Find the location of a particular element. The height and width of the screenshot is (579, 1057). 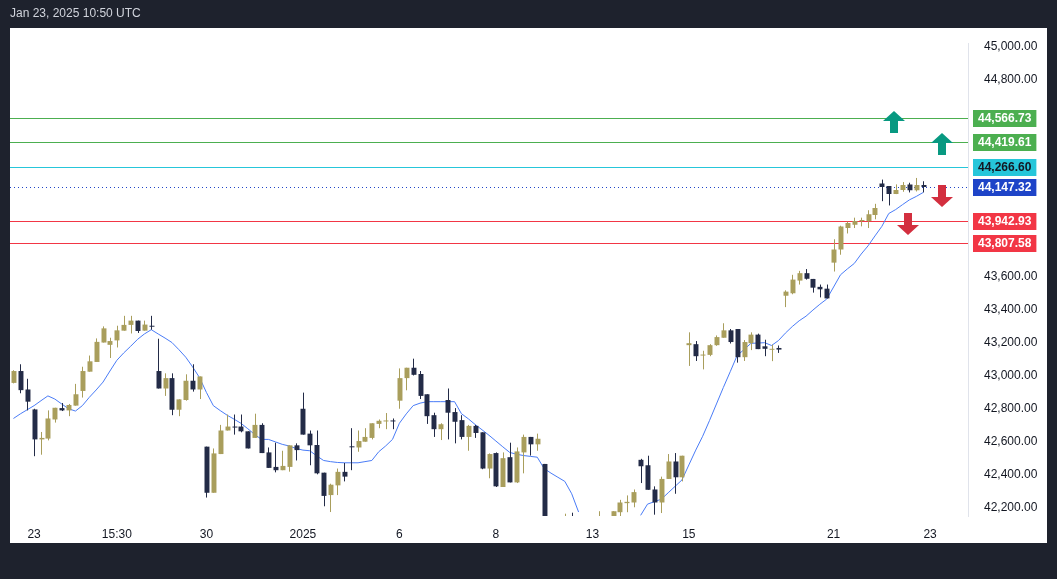

y-tick-label: 42,800.00 is located at coordinates (1011, 408).